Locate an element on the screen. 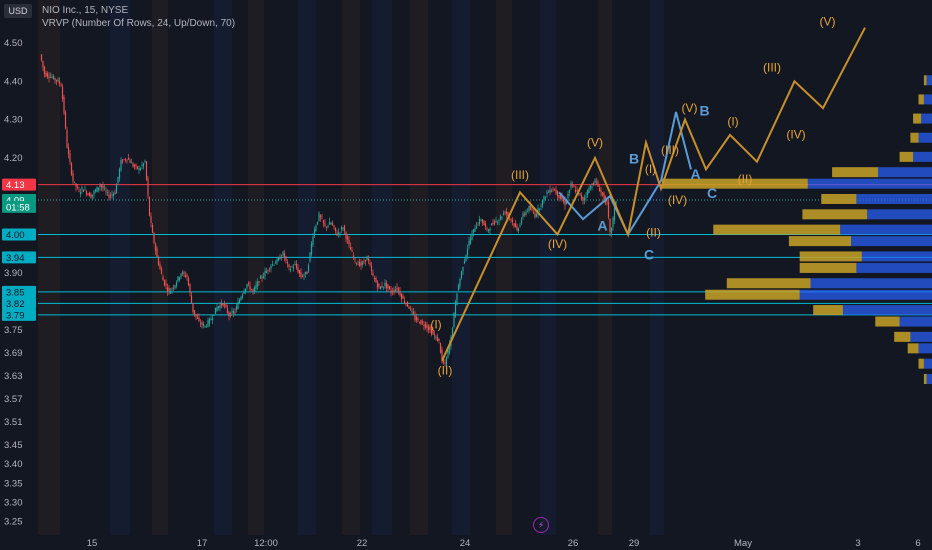  price-tick: 3.25 is located at coordinates (13, 522).